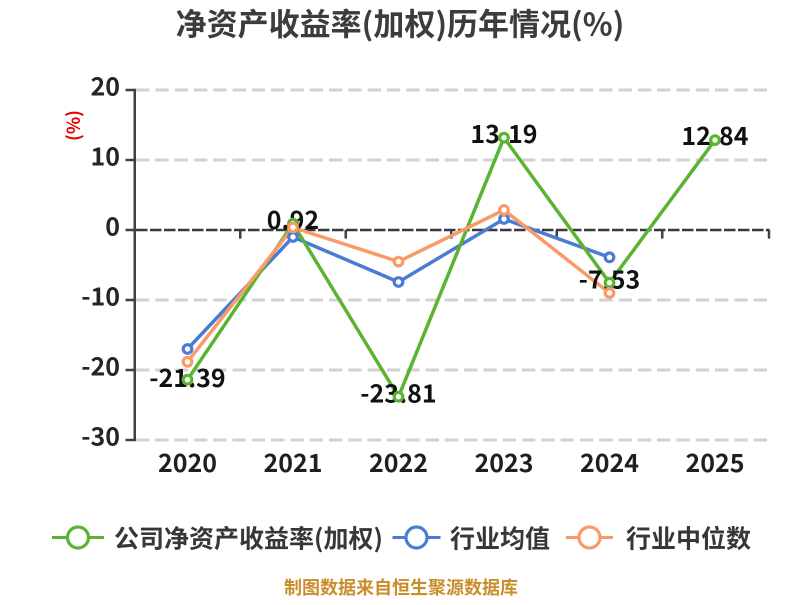 The height and width of the screenshot is (605, 800). Describe the element at coordinates (714, 462) in the screenshot. I see `svg-text: 2025` at that location.